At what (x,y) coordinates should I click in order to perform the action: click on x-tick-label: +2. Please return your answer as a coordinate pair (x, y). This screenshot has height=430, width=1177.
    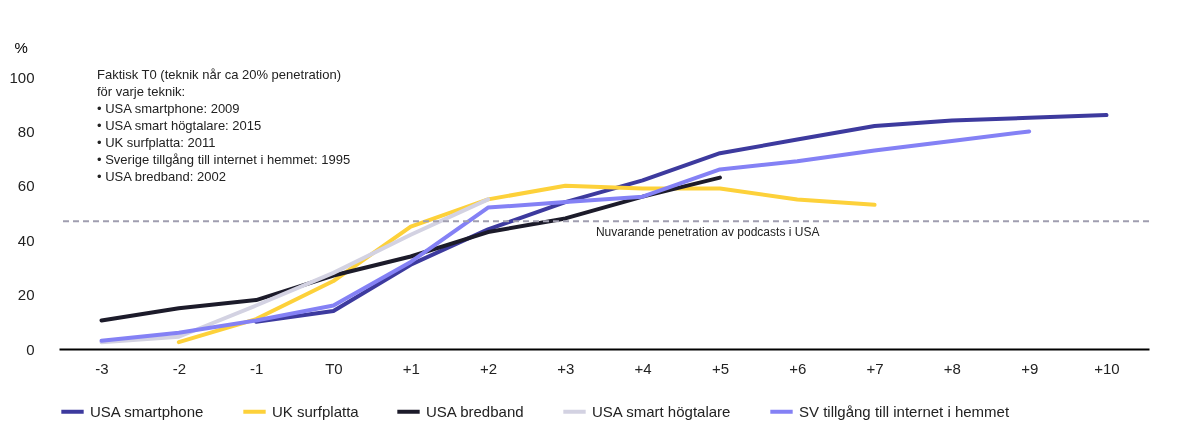
    Looking at the image, I should click on (488, 368).